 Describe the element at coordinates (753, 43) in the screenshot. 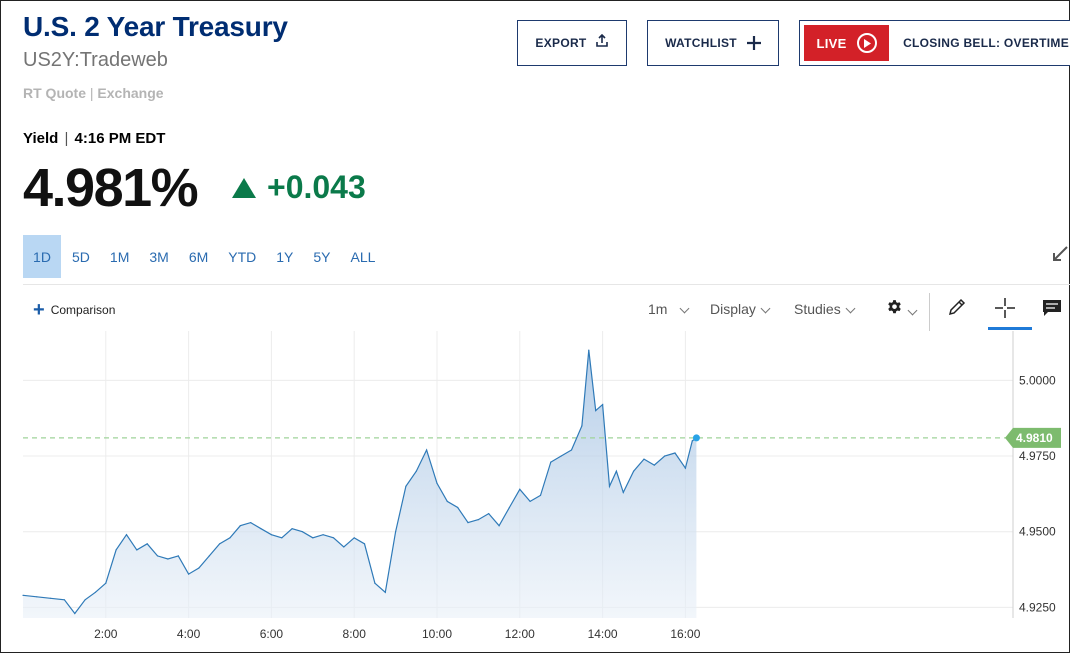

I see `plus-icon` at that location.